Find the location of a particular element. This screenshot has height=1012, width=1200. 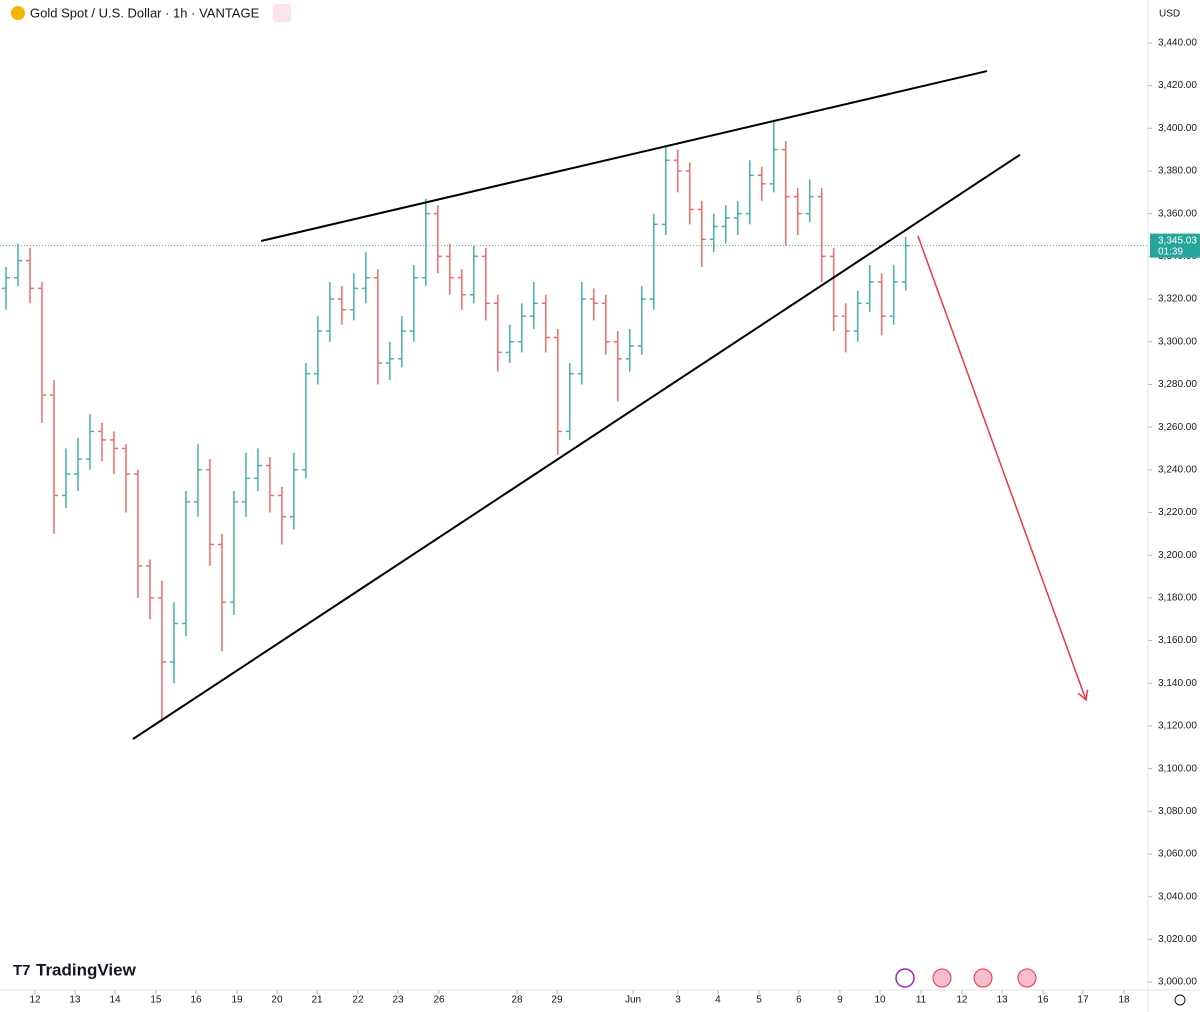

chart-title: Gold Spot / U.S. Dollar · 1h · VANTAGE is located at coordinates (145, 12).